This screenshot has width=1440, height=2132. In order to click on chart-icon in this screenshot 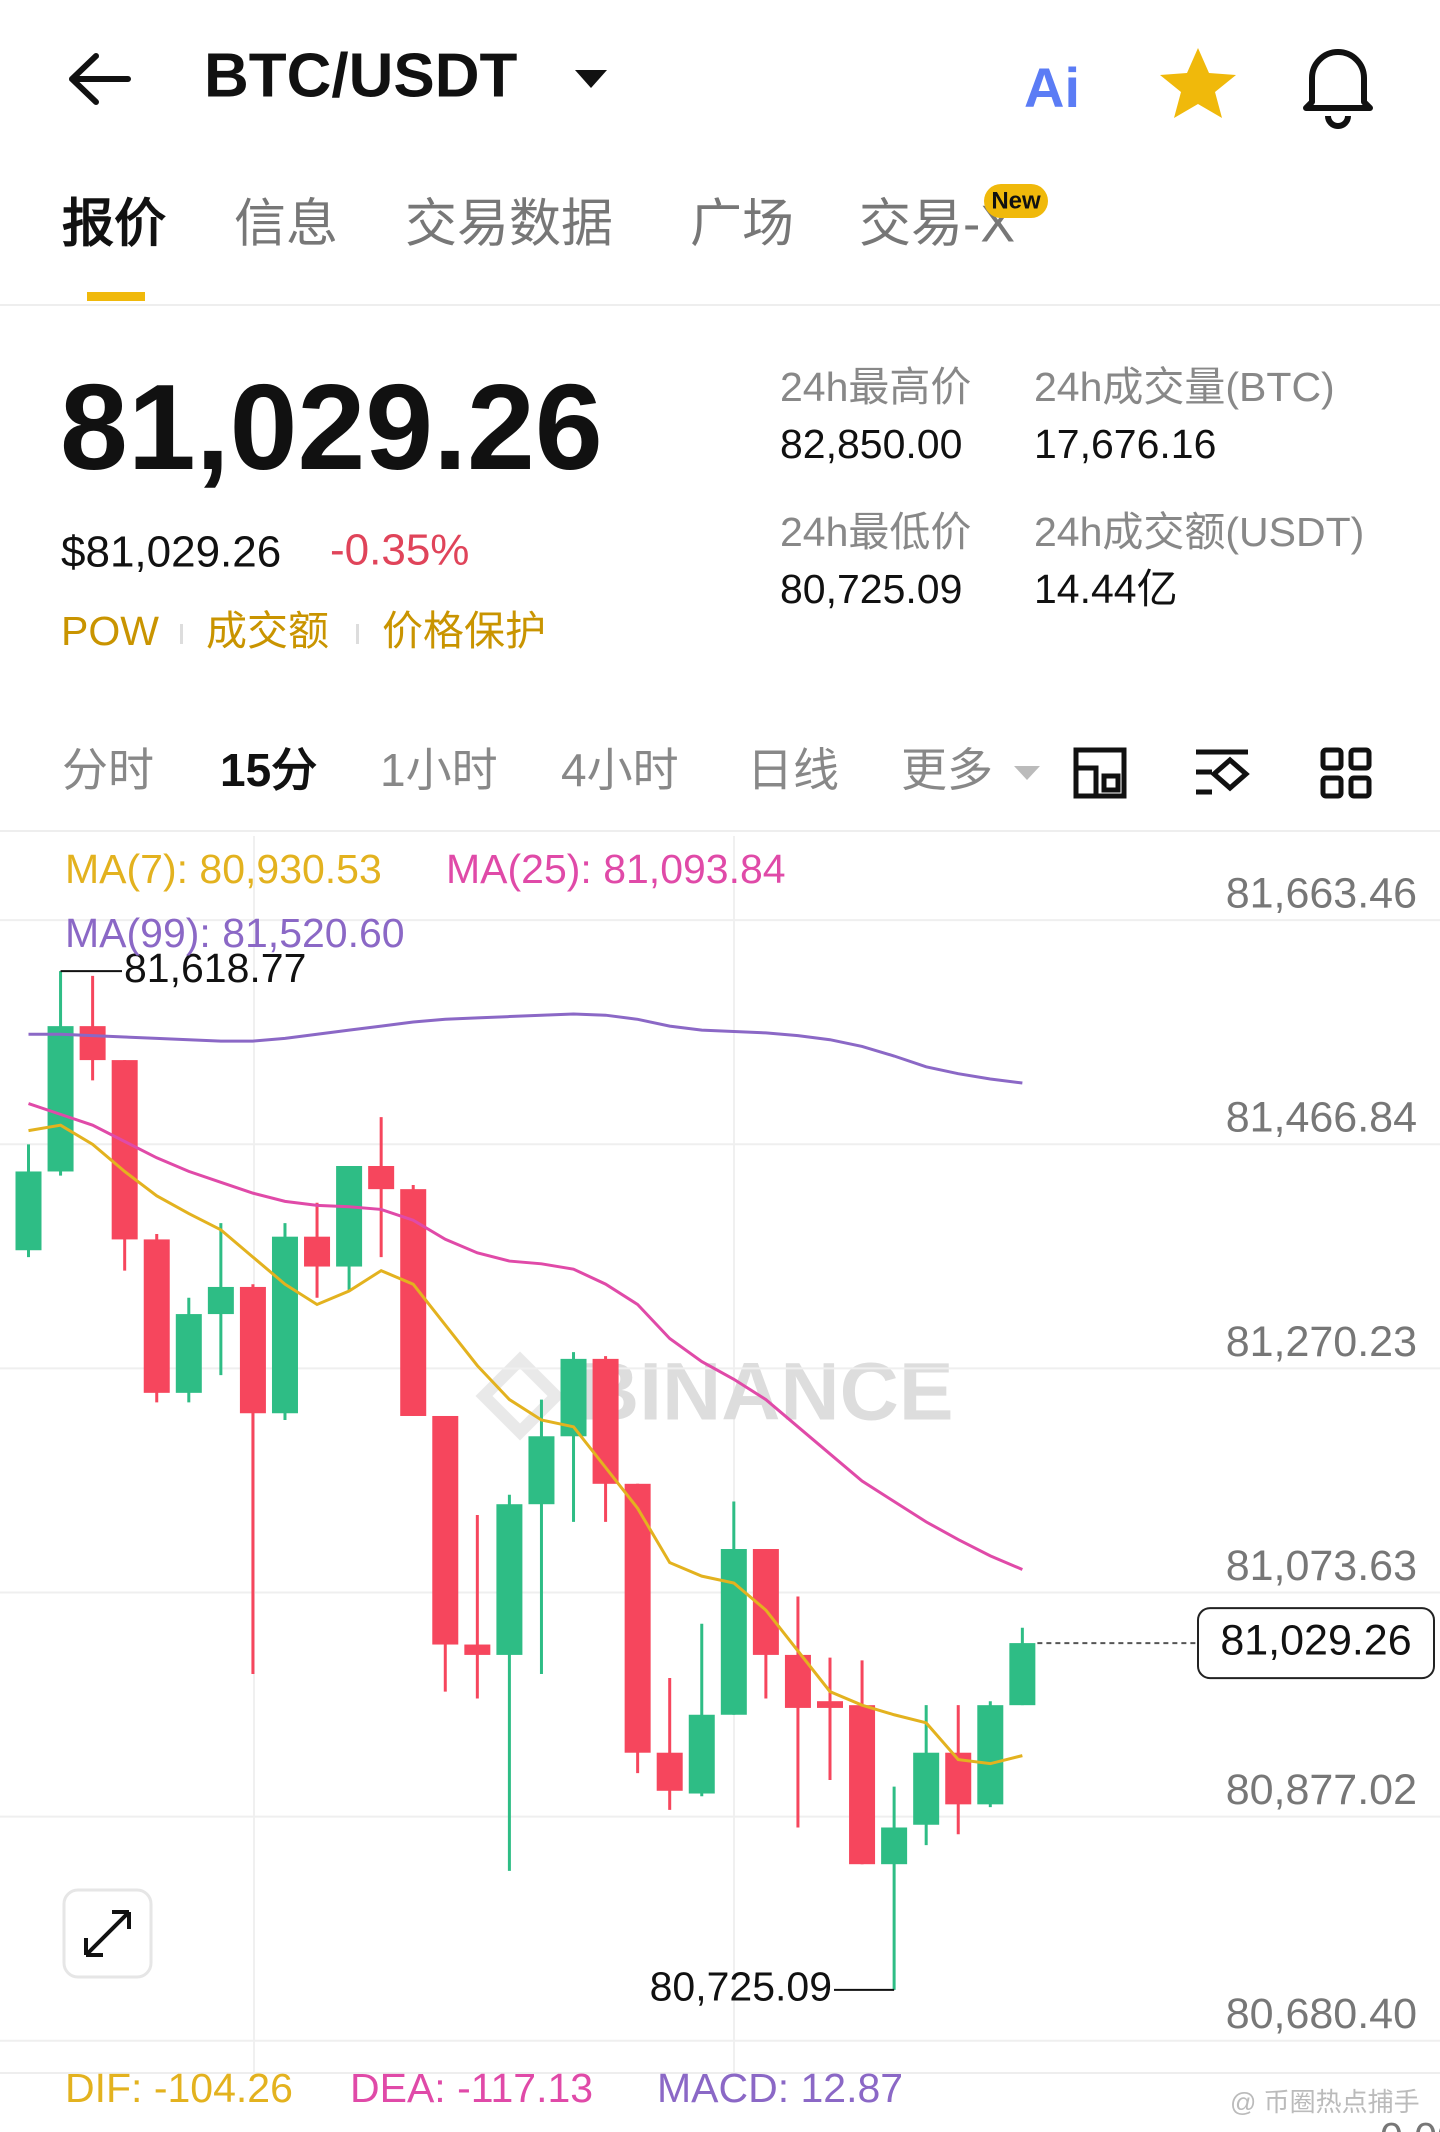, I will do `click(1100, 773)`.